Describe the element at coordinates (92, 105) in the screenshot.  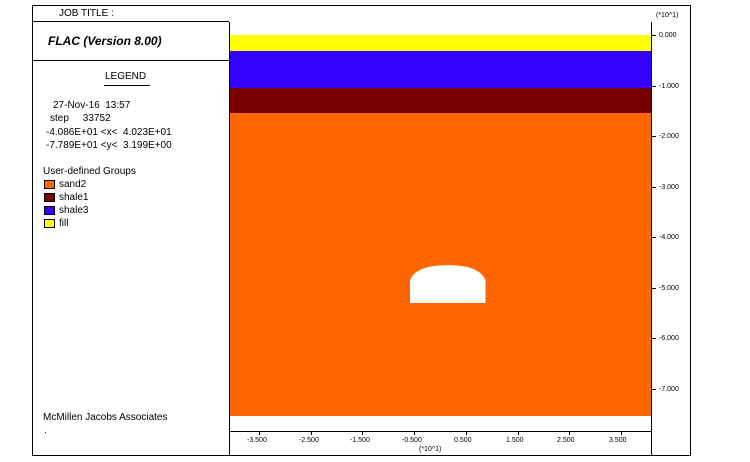
I see `legend-date: 27-Nov-16 13:57` at that location.